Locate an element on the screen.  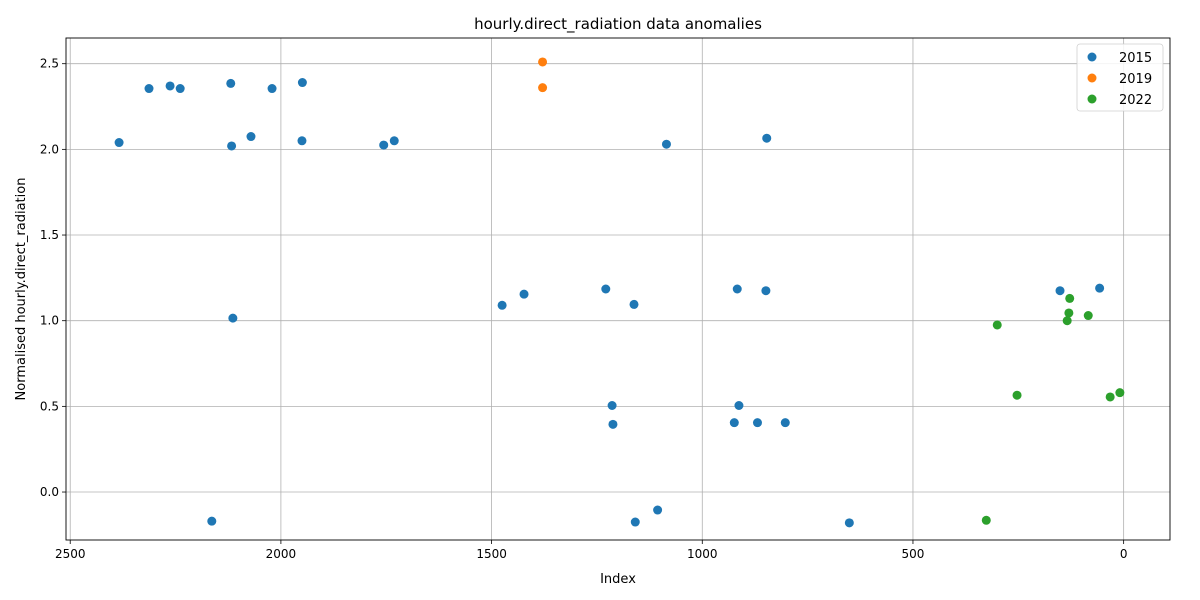
x-tick-label: 0 is located at coordinates (1124, 554).